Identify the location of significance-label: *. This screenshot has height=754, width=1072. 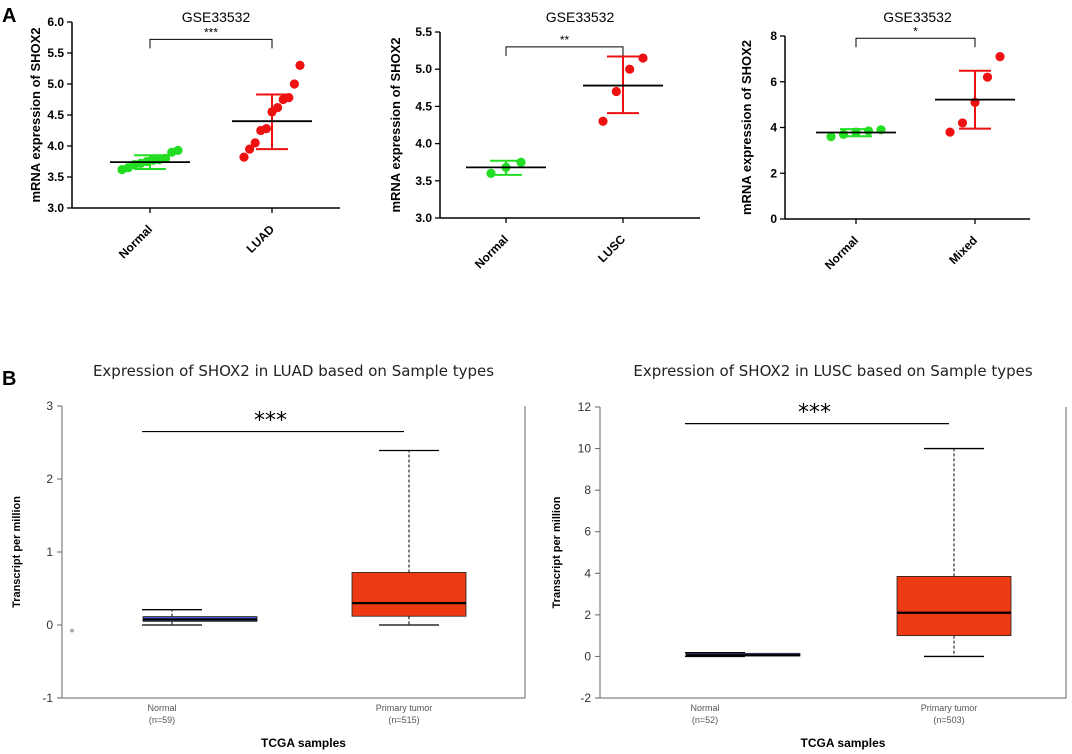
(915, 31).